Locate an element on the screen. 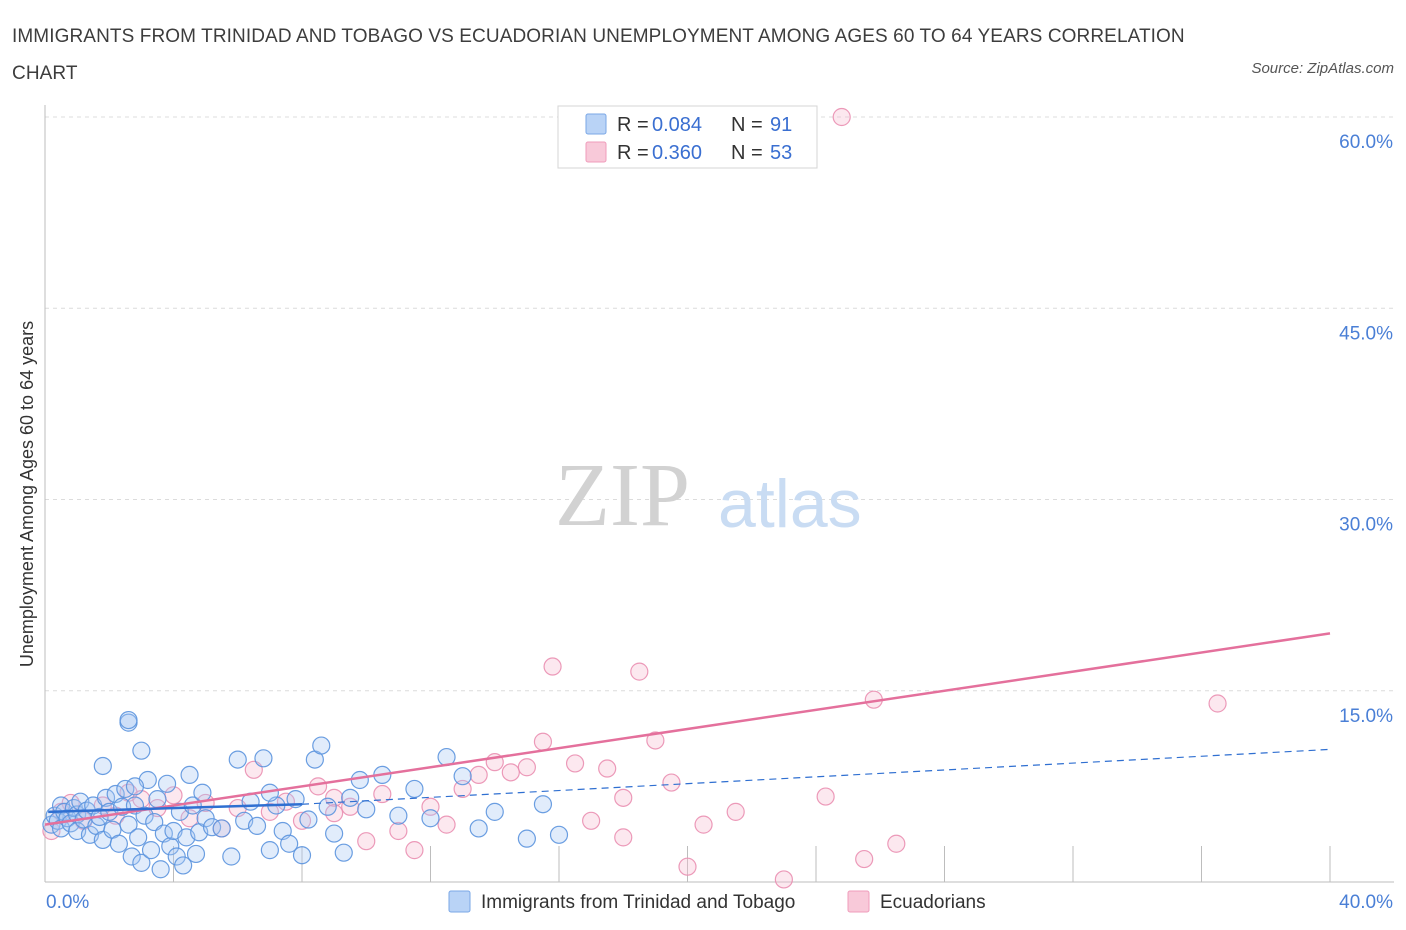 The image size is (1406, 930). legend-n-label-1: N = is located at coordinates (747, 125).